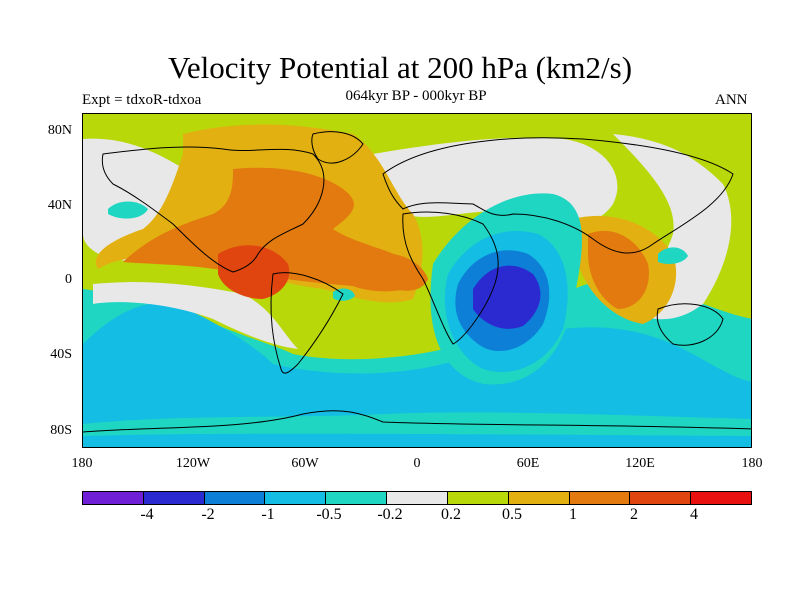 Image resolution: width=800 pixels, height=600 pixels. What do you see at coordinates (690, 324) in the screenshot?
I see `coast-australia` at bounding box center [690, 324].